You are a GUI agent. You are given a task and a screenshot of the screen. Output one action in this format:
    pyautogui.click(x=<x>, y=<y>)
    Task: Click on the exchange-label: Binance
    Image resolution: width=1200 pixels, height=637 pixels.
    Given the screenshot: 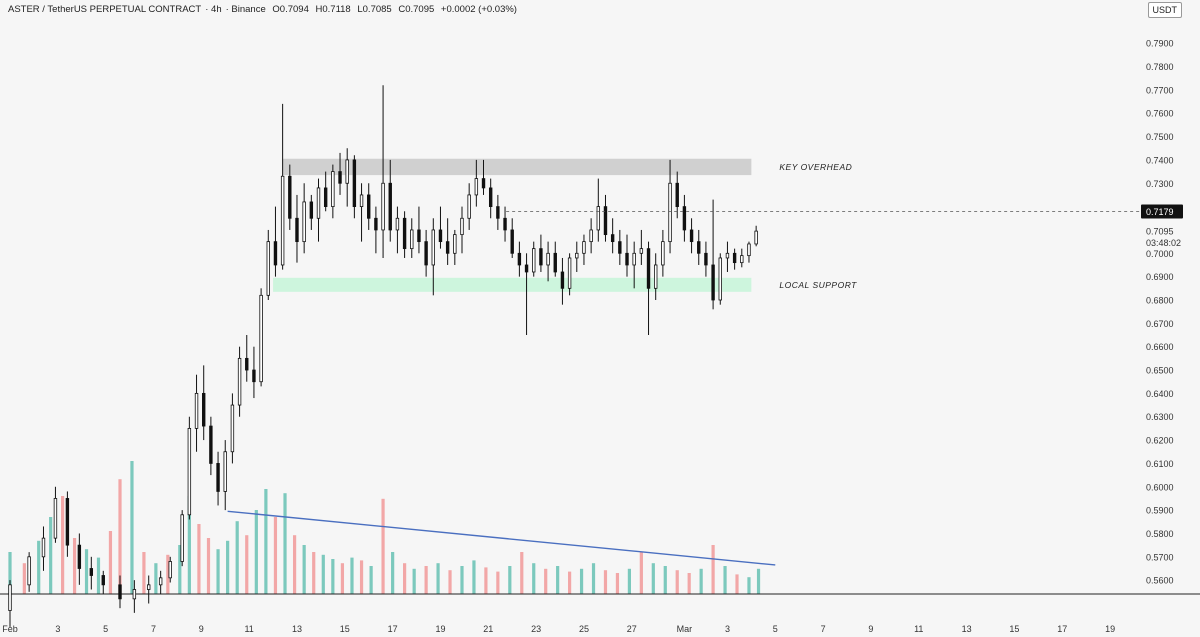 What is the action you would take?
    pyautogui.click(x=248, y=9)
    